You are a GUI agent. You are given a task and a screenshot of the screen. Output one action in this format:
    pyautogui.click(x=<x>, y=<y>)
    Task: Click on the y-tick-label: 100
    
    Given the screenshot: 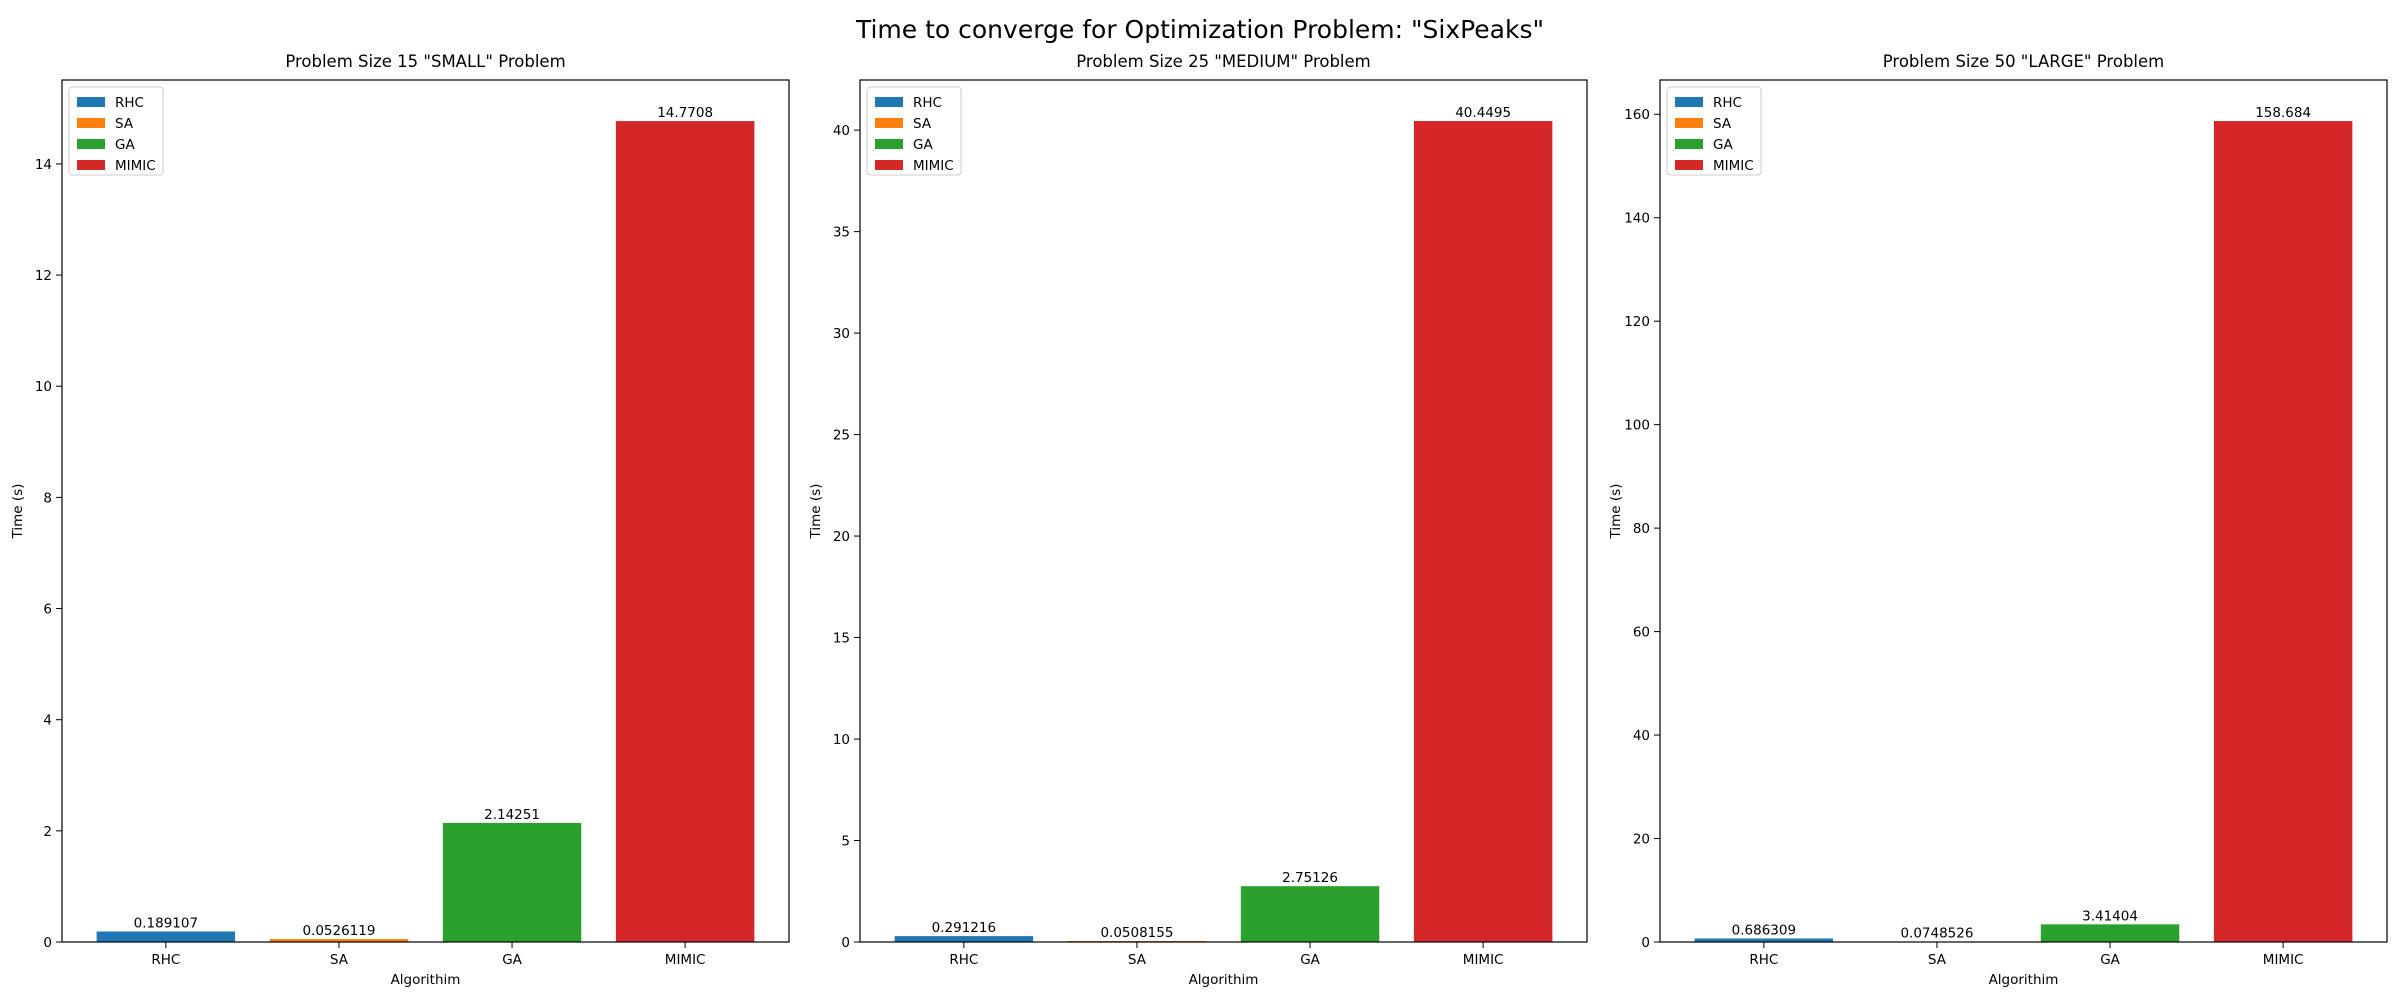 What is the action you would take?
    pyautogui.click(x=1637, y=426)
    